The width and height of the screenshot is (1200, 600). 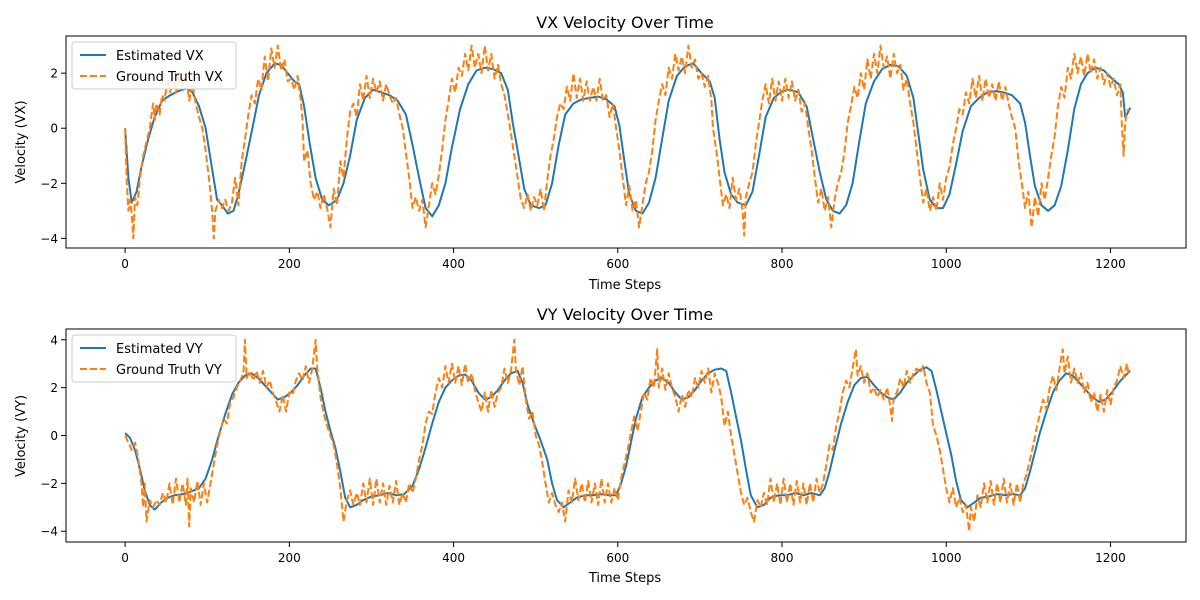 I want to click on vx-y-tick-label: −2, so click(x=49, y=184).